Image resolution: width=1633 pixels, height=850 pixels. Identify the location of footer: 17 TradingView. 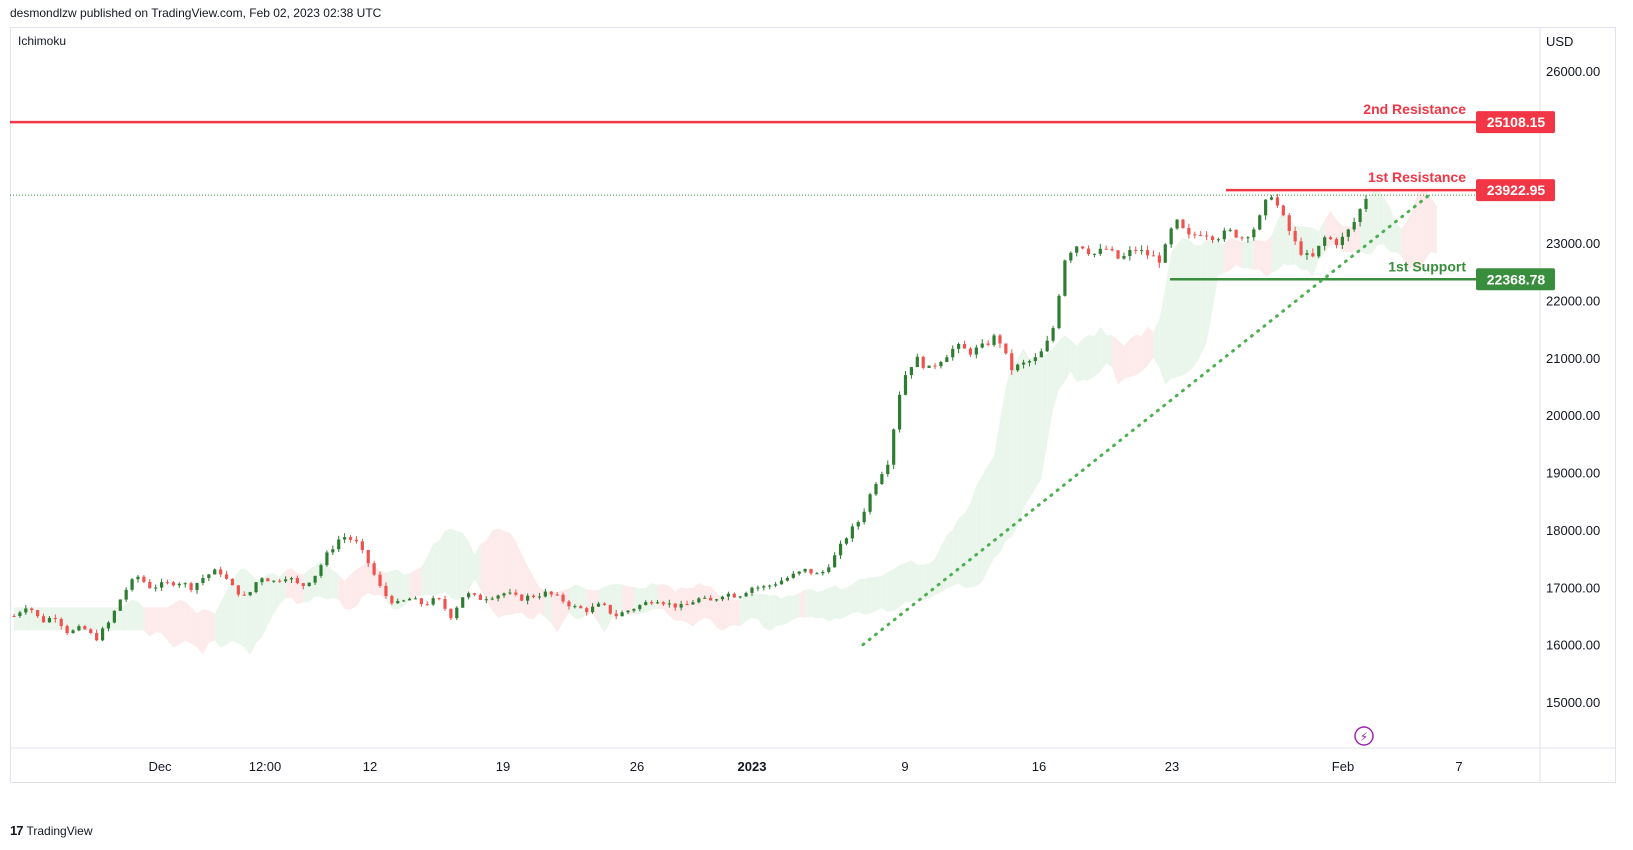
(51, 830).